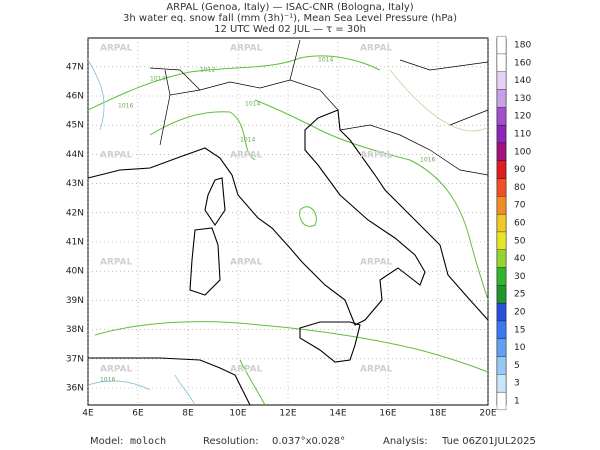 The image size is (600, 450). I want to click on lon-label: 12E, so click(287, 414).